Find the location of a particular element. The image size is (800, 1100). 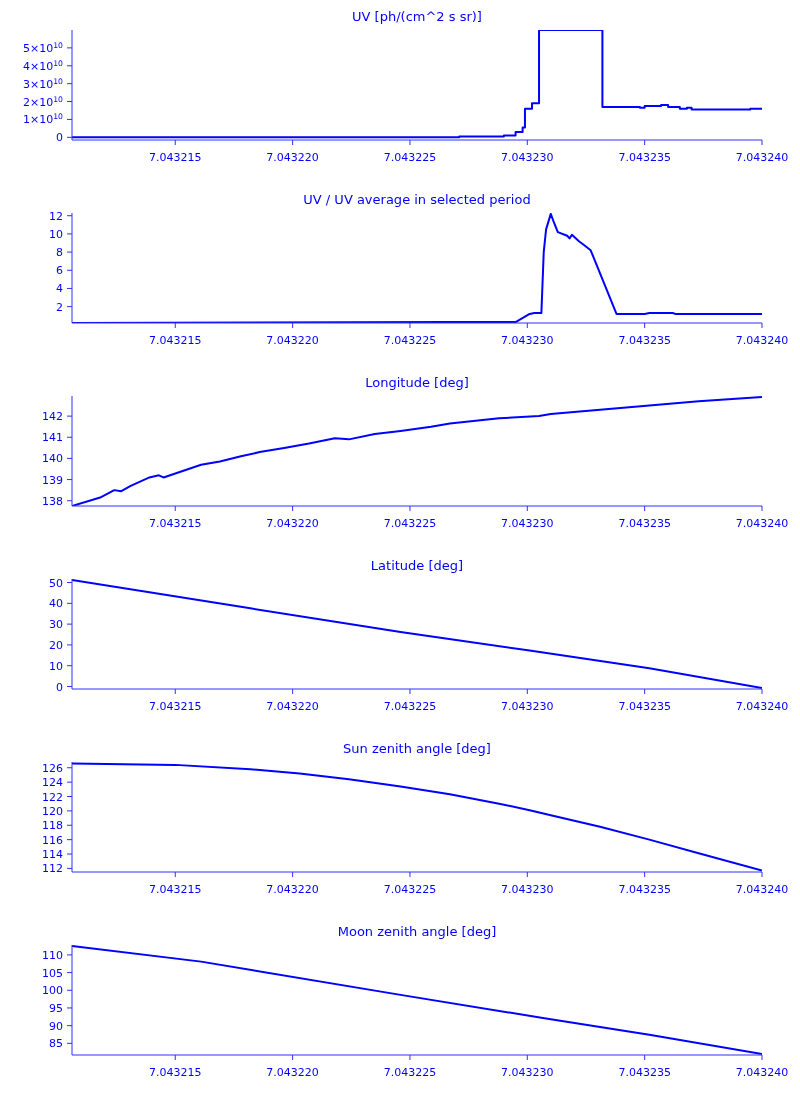

y-tick-label: 116 is located at coordinates (52, 840).